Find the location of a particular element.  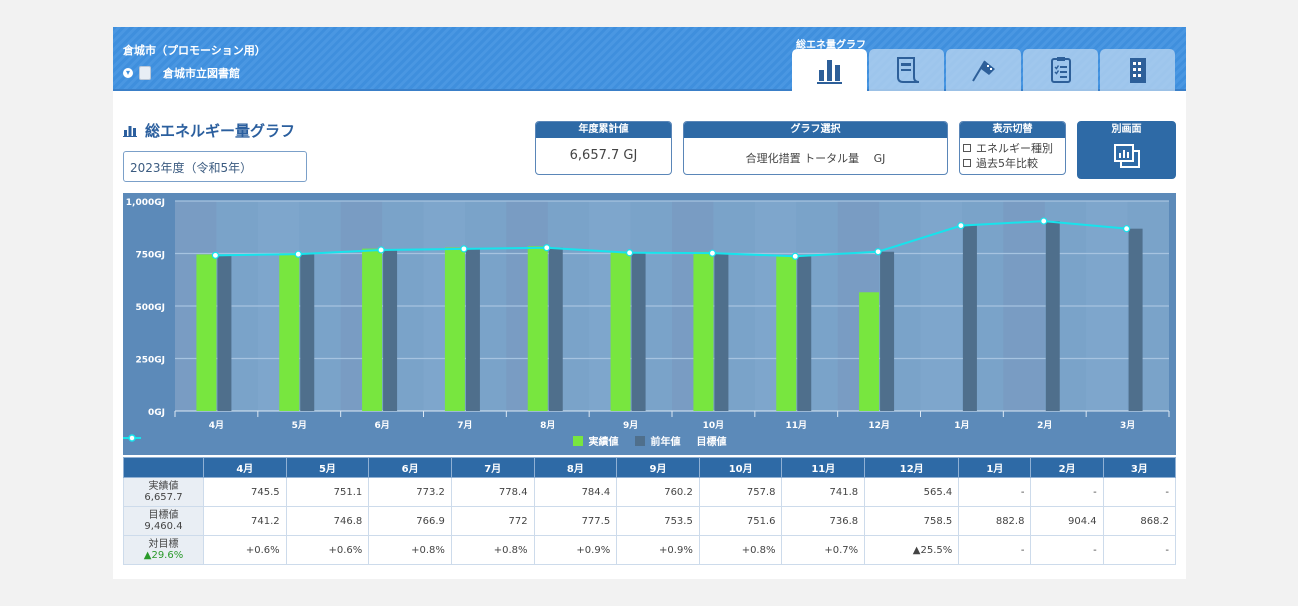

tab-checklist is located at coordinates (1060, 70).